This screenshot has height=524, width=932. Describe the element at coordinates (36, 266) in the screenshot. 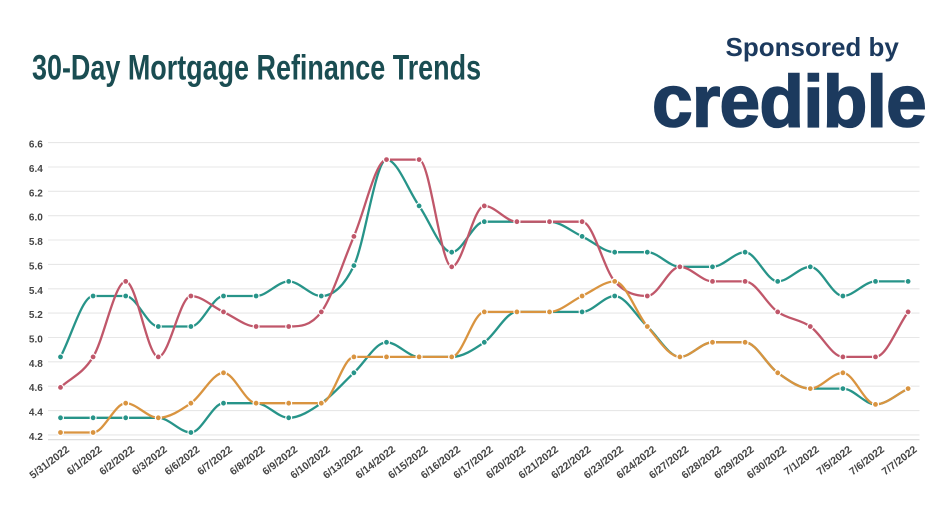

I see `svg-text: 5.6` at that location.